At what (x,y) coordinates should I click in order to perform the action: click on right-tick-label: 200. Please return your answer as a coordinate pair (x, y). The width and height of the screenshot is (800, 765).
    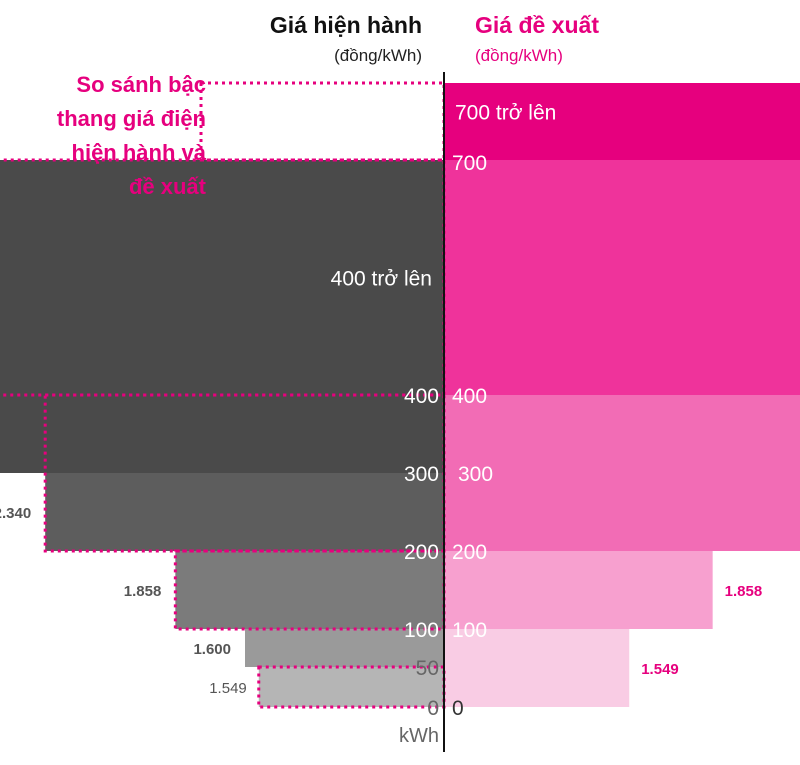
    Looking at the image, I should click on (469, 552).